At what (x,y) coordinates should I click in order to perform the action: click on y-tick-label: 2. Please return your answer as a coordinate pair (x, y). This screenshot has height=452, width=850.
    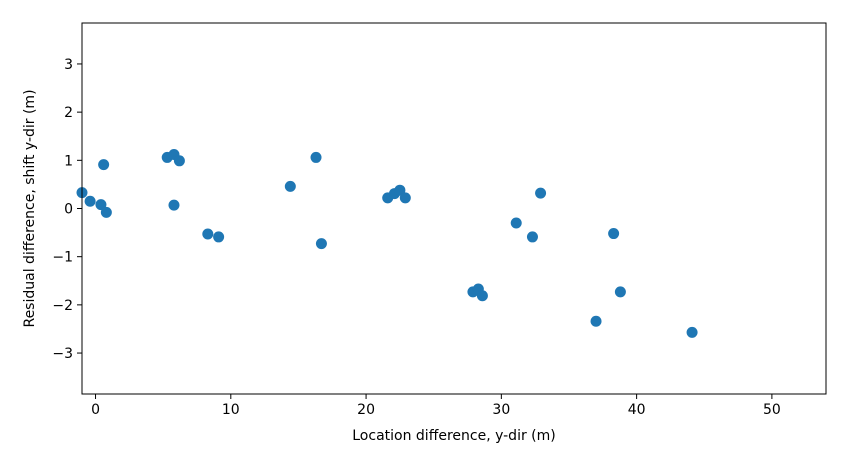
    Looking at the image, I should click on (68, 113).